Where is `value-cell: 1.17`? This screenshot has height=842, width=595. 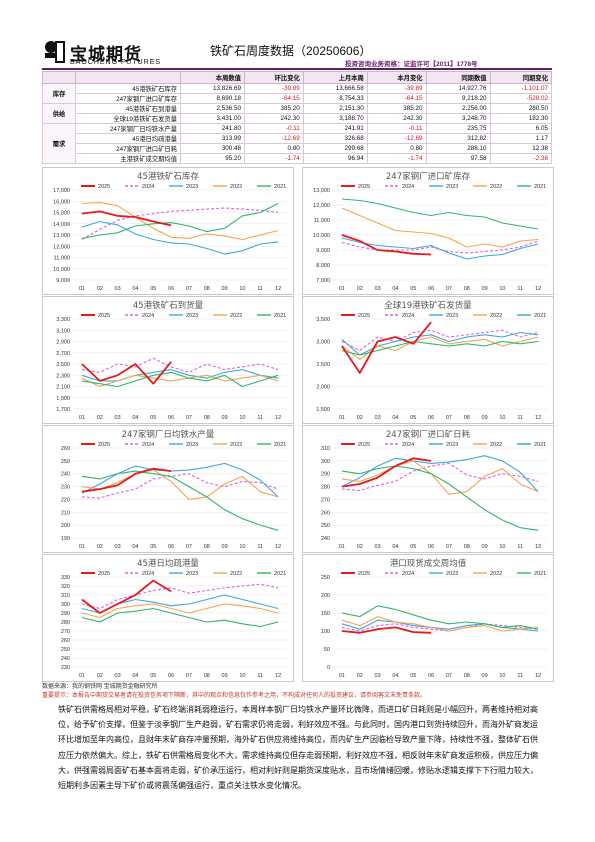
value-cell: 1.17 is located at coordinates (521, 138).